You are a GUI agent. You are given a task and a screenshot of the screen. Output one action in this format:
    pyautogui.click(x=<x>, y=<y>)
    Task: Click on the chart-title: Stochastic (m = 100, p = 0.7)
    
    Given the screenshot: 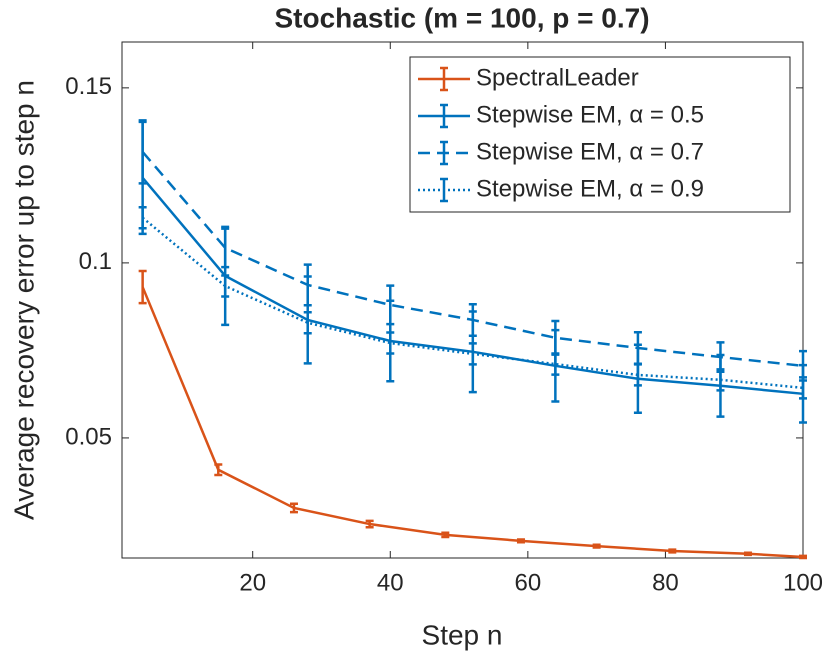 What is the action you would take?
    pyautogui.click(x=461, y=17)
    